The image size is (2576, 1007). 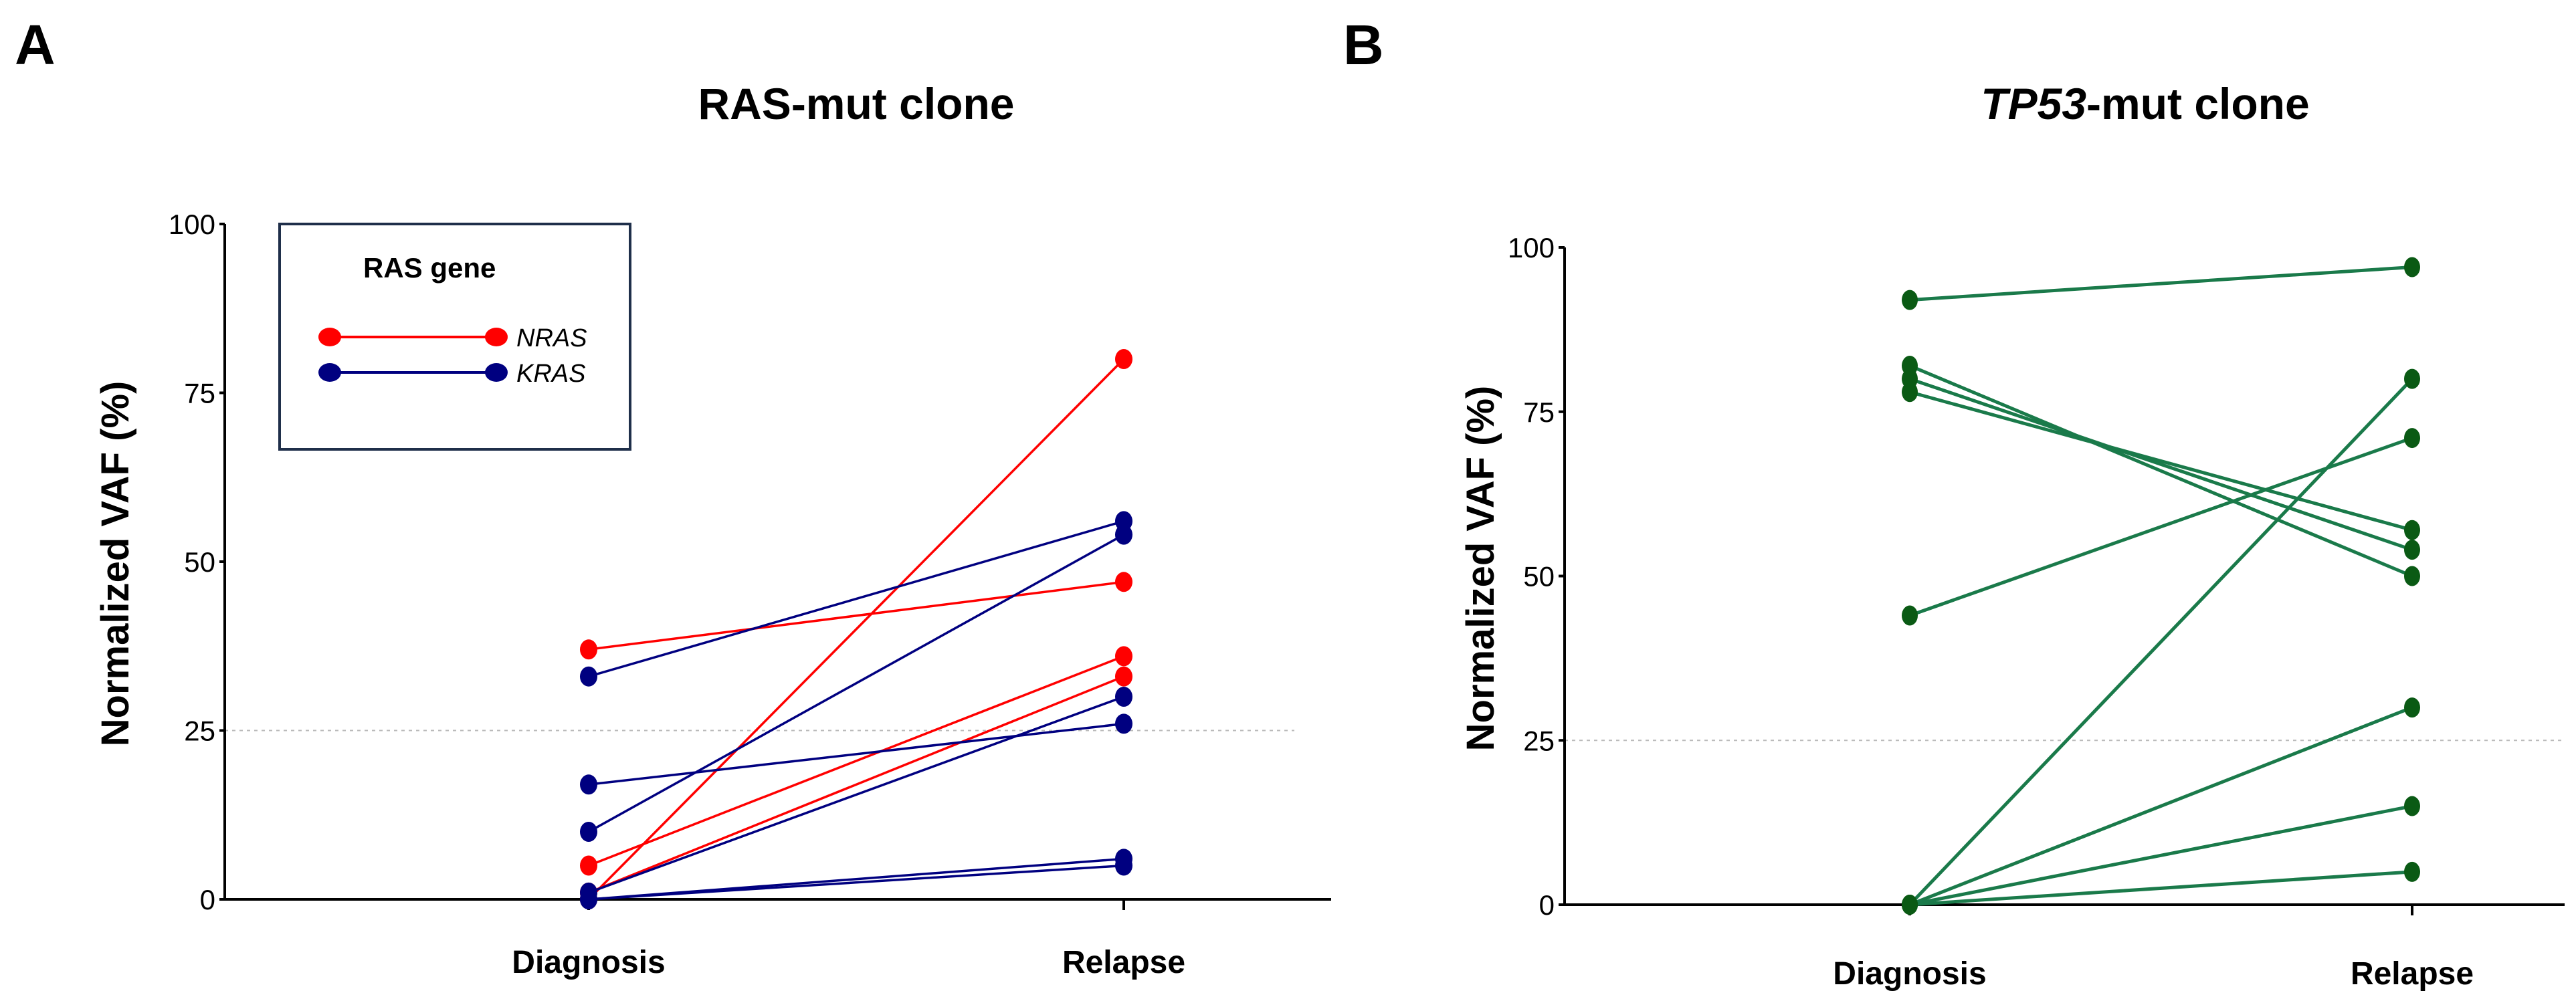 I want to click on legend-nras-marker-left, so click(x=329, y=337).